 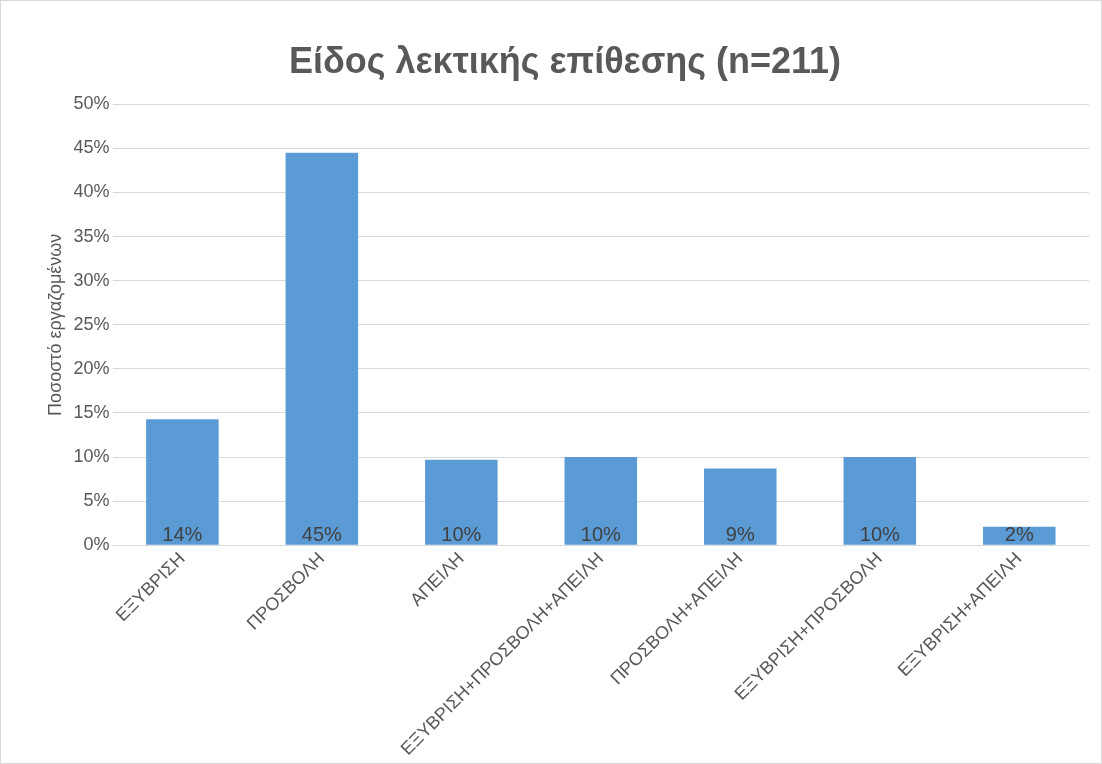 What do you see at coordinates (182, 534) in the screenshot?
I see `data-label: 14%` at bounding box center [182, 534].